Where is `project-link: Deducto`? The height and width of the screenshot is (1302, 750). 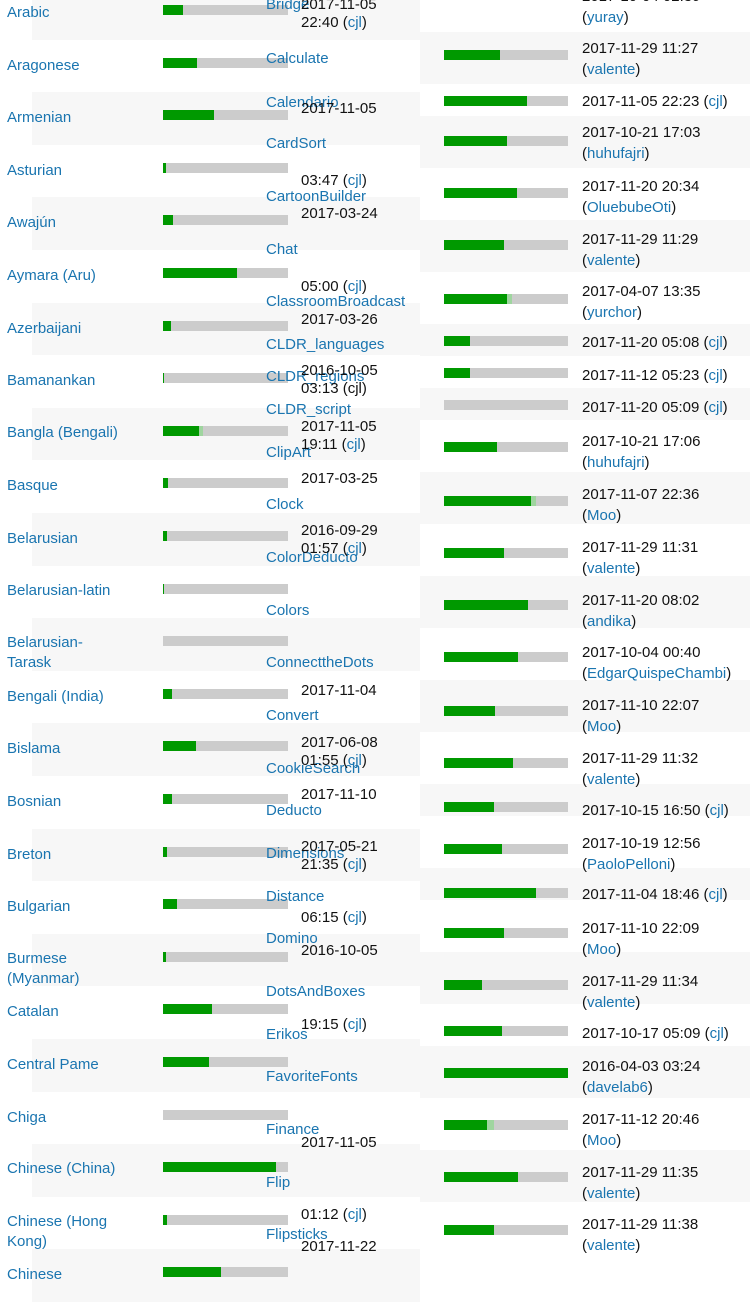
project-link: Deducto is located at coordinates (294, 810).